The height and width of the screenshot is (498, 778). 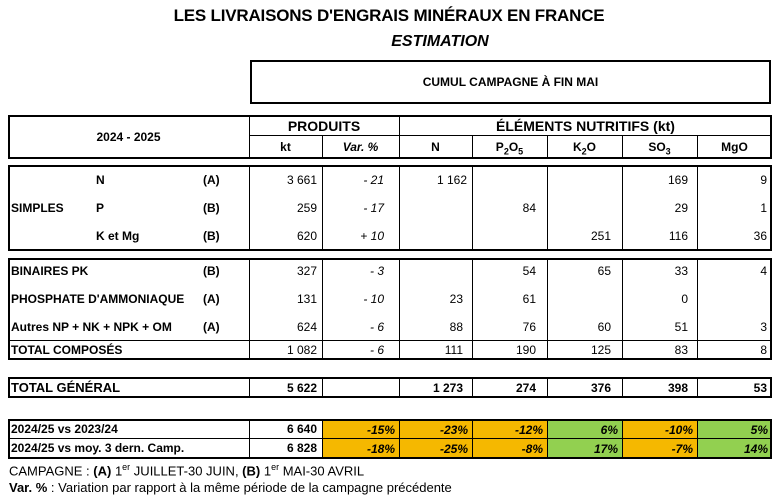 What do you see at coordinates (763, 180) in the screenshot?
I see `row-mgo: 9` at bounding box center [763, 180].